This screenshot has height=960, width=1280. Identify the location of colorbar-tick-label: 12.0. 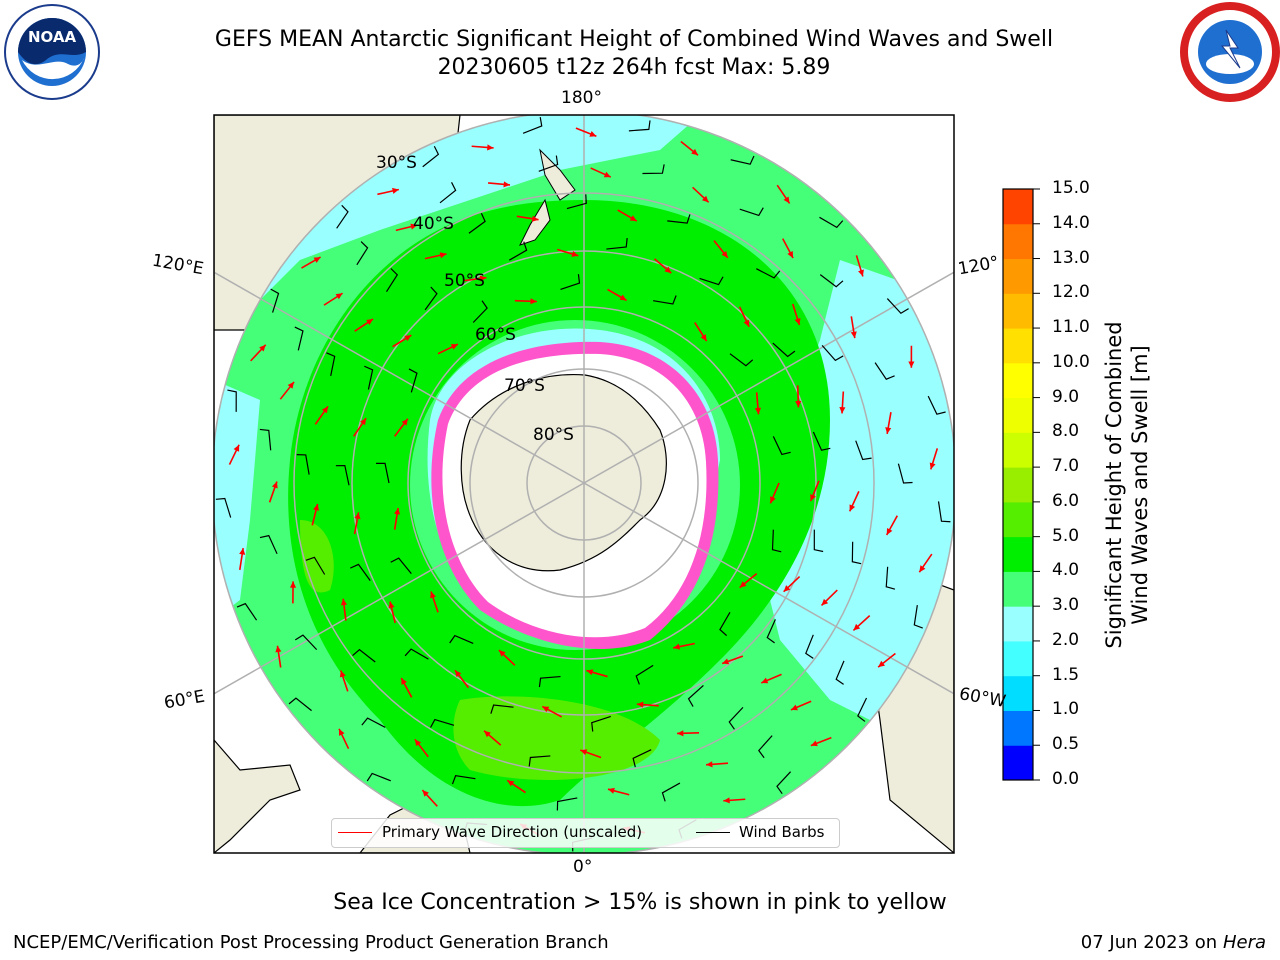
(1071, 292).